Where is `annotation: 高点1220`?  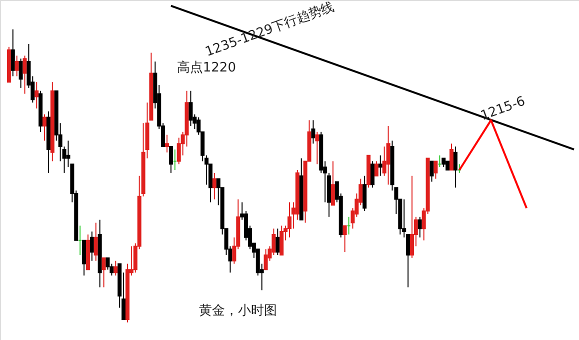 annotation: 高点1220 is located at coordinates (206, 67).